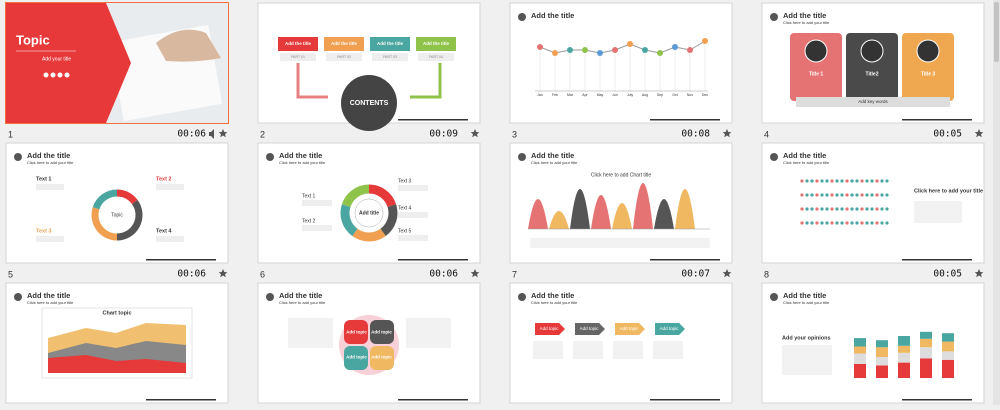 This screenshot has height=410, width=1000. What do you see at coordinates (872, 74) in the screenshot?
I see `slide-text: Title2` at bounding box center [872, 74].